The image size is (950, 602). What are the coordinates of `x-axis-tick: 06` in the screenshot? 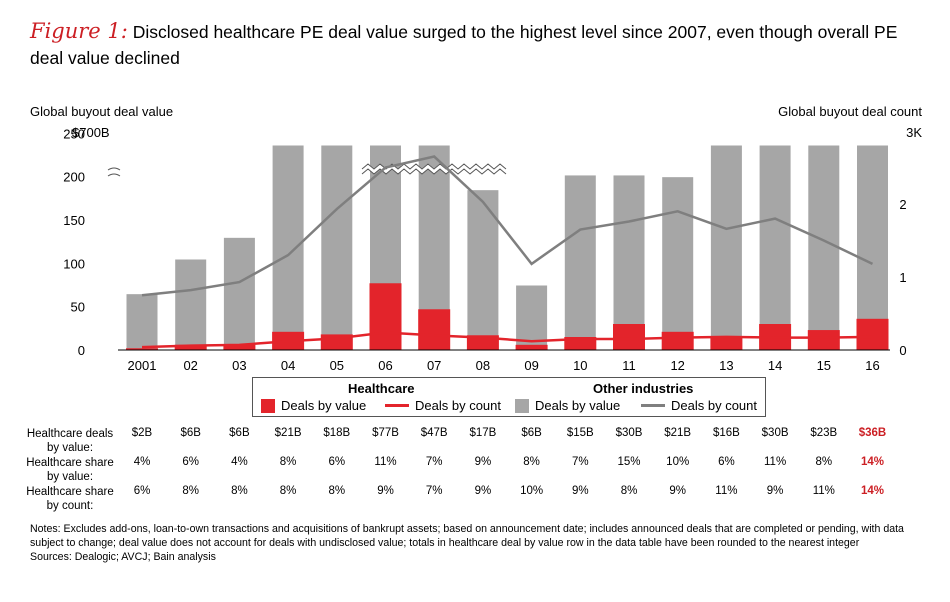 It's located at (385, 365).